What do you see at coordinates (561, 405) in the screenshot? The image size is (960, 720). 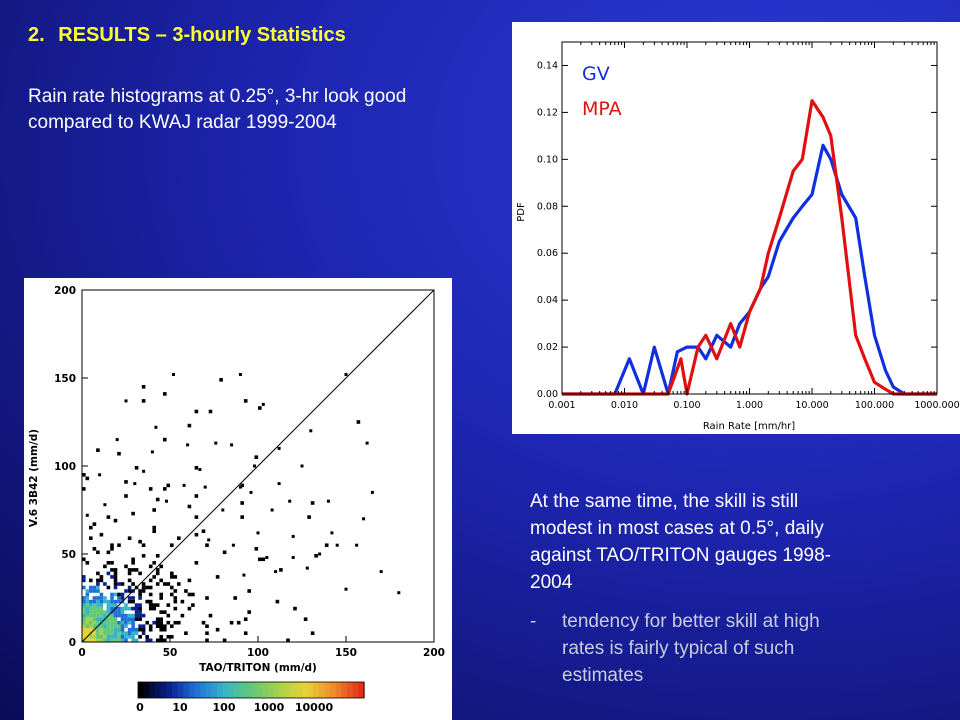 I see `histogram-x-tick-label: 0.001` at bounding box center [561, 405].